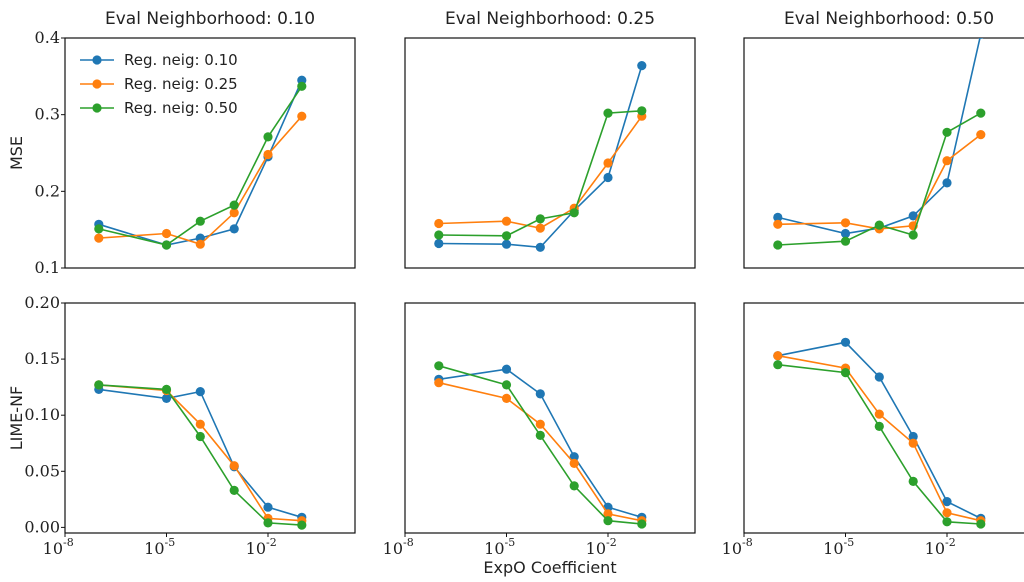 This screenshot has width=1024, height=582. Describe the element at coordinates (47, 37) in the screenshot. I see `y-tick-label: 0.4` at that location.